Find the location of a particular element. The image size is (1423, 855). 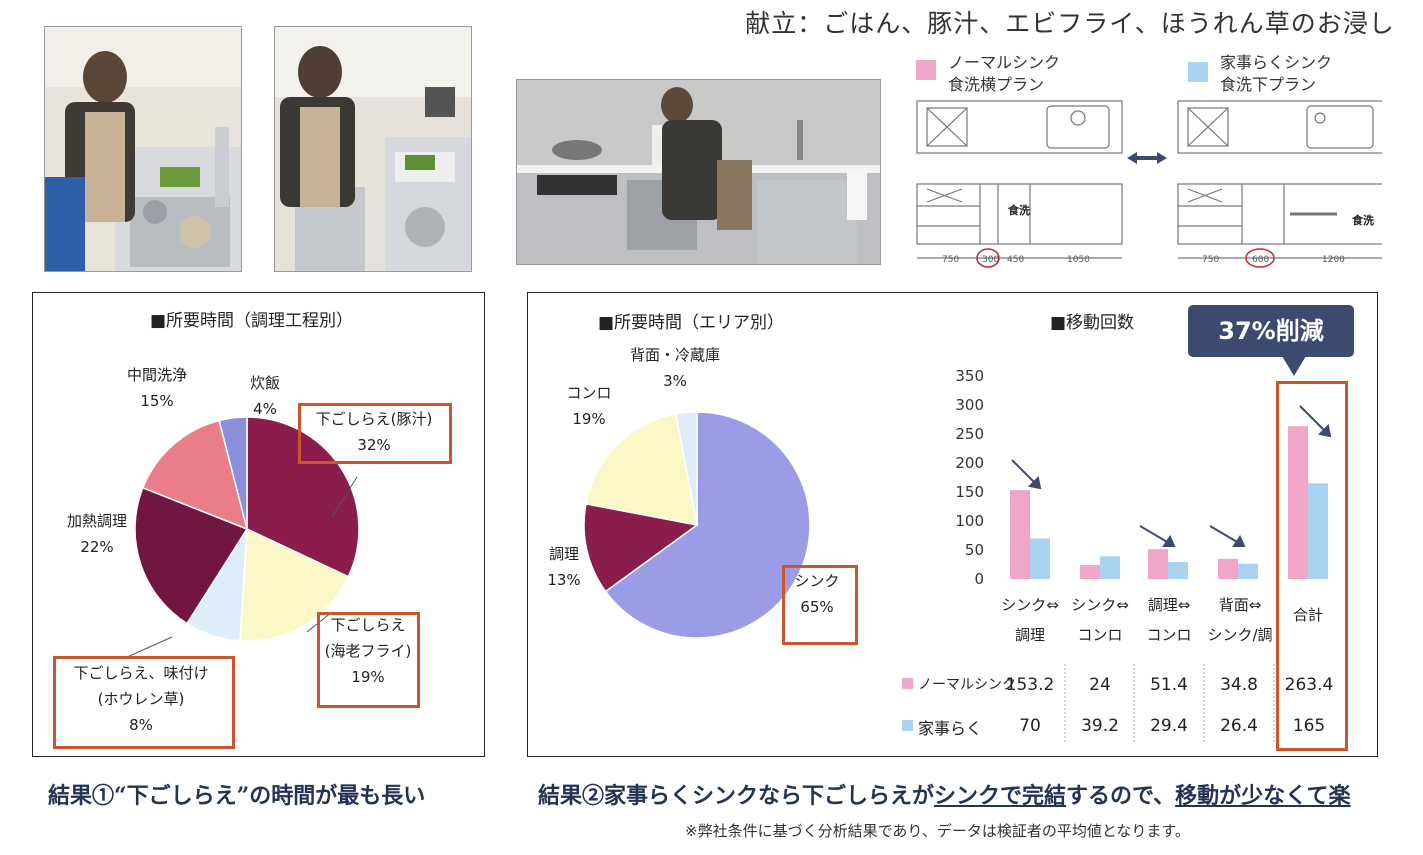

table-normal-val: 263.4 is located at coordinates (1309, 685).